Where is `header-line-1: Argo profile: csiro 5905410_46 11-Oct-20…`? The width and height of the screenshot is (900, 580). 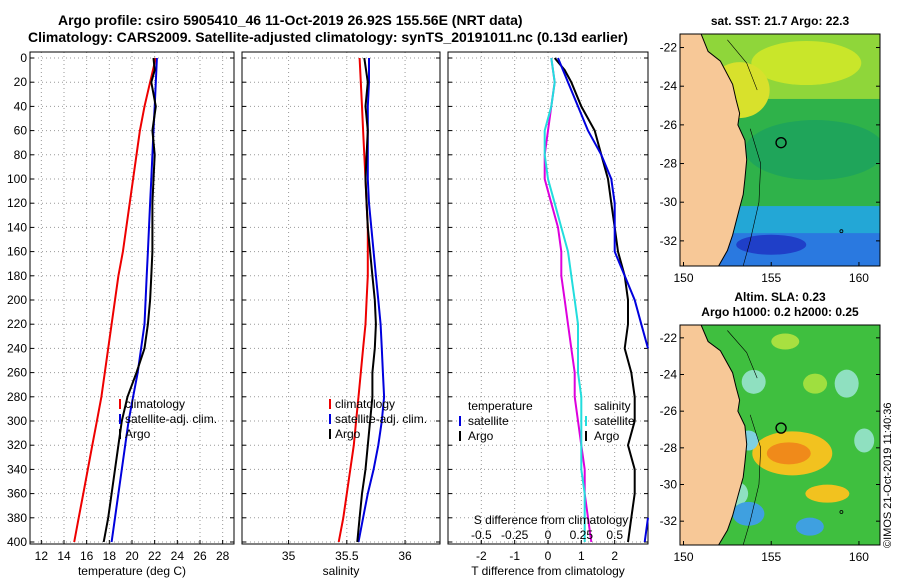 header-line-1: Argo profile: csiro 5905410_46 11-Oct-20… is located at coordinates (290, 20).